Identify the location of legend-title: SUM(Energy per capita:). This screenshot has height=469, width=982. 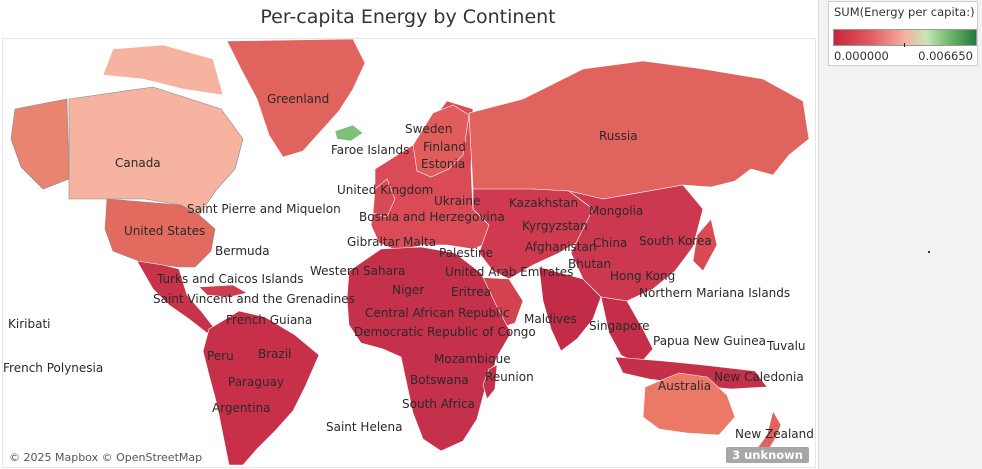
(904, 12).